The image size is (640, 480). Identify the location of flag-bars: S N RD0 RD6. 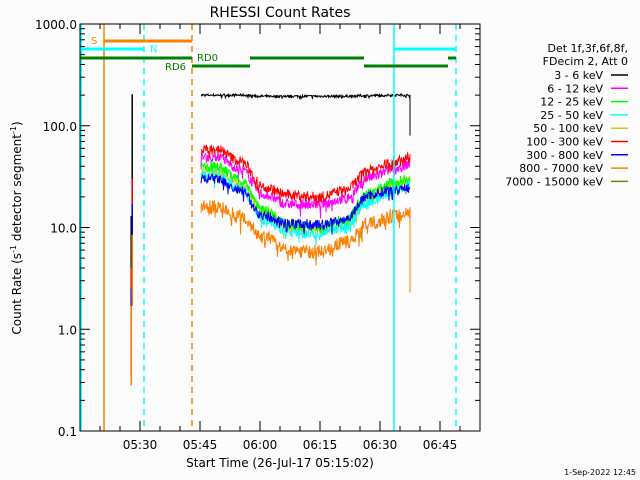
(268, 54).